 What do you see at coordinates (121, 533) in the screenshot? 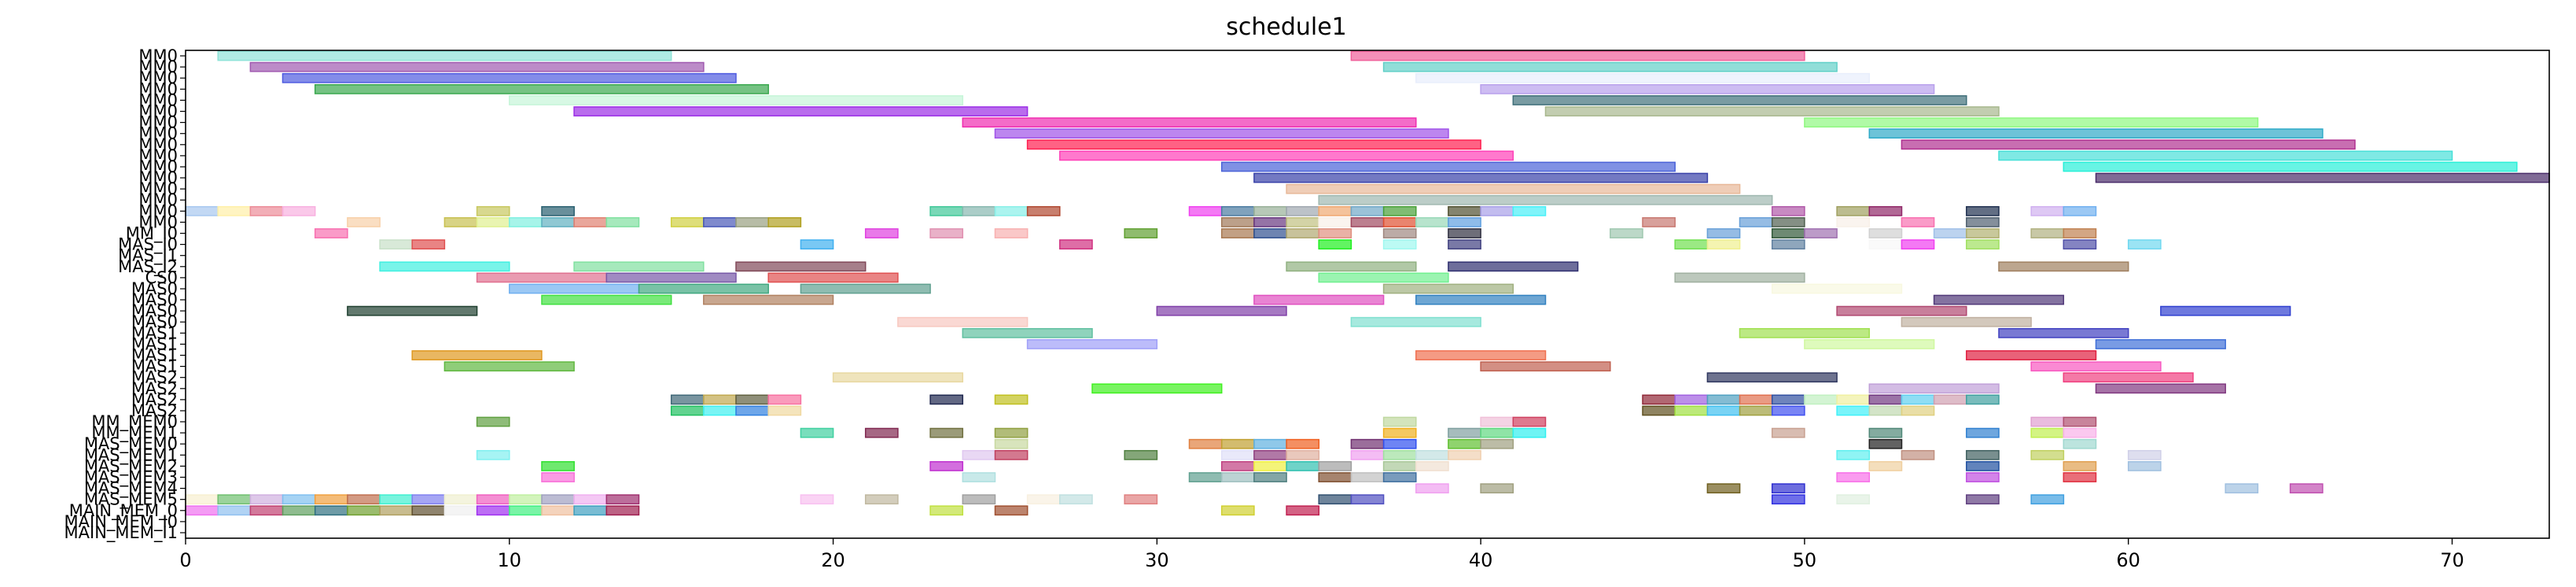
I see `y-tick-label-43: MAIN_MEM_I1` at bounding box center [121, 533].